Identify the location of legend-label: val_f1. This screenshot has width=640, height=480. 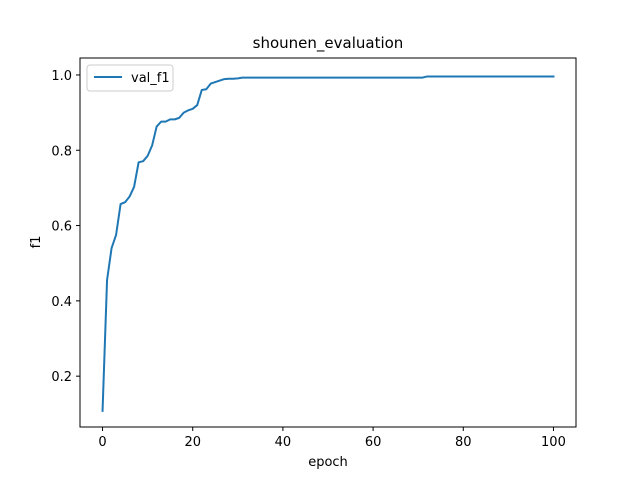
(150, 78).